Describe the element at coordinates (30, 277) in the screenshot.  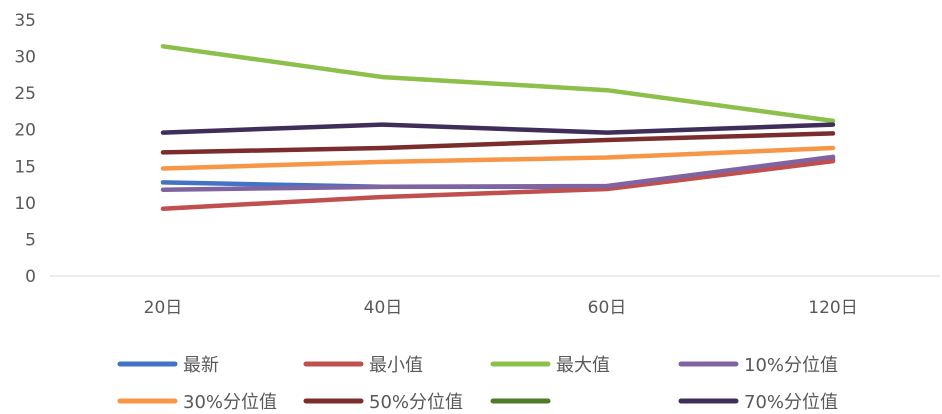
I see `y-tick-label: 0` at that location.